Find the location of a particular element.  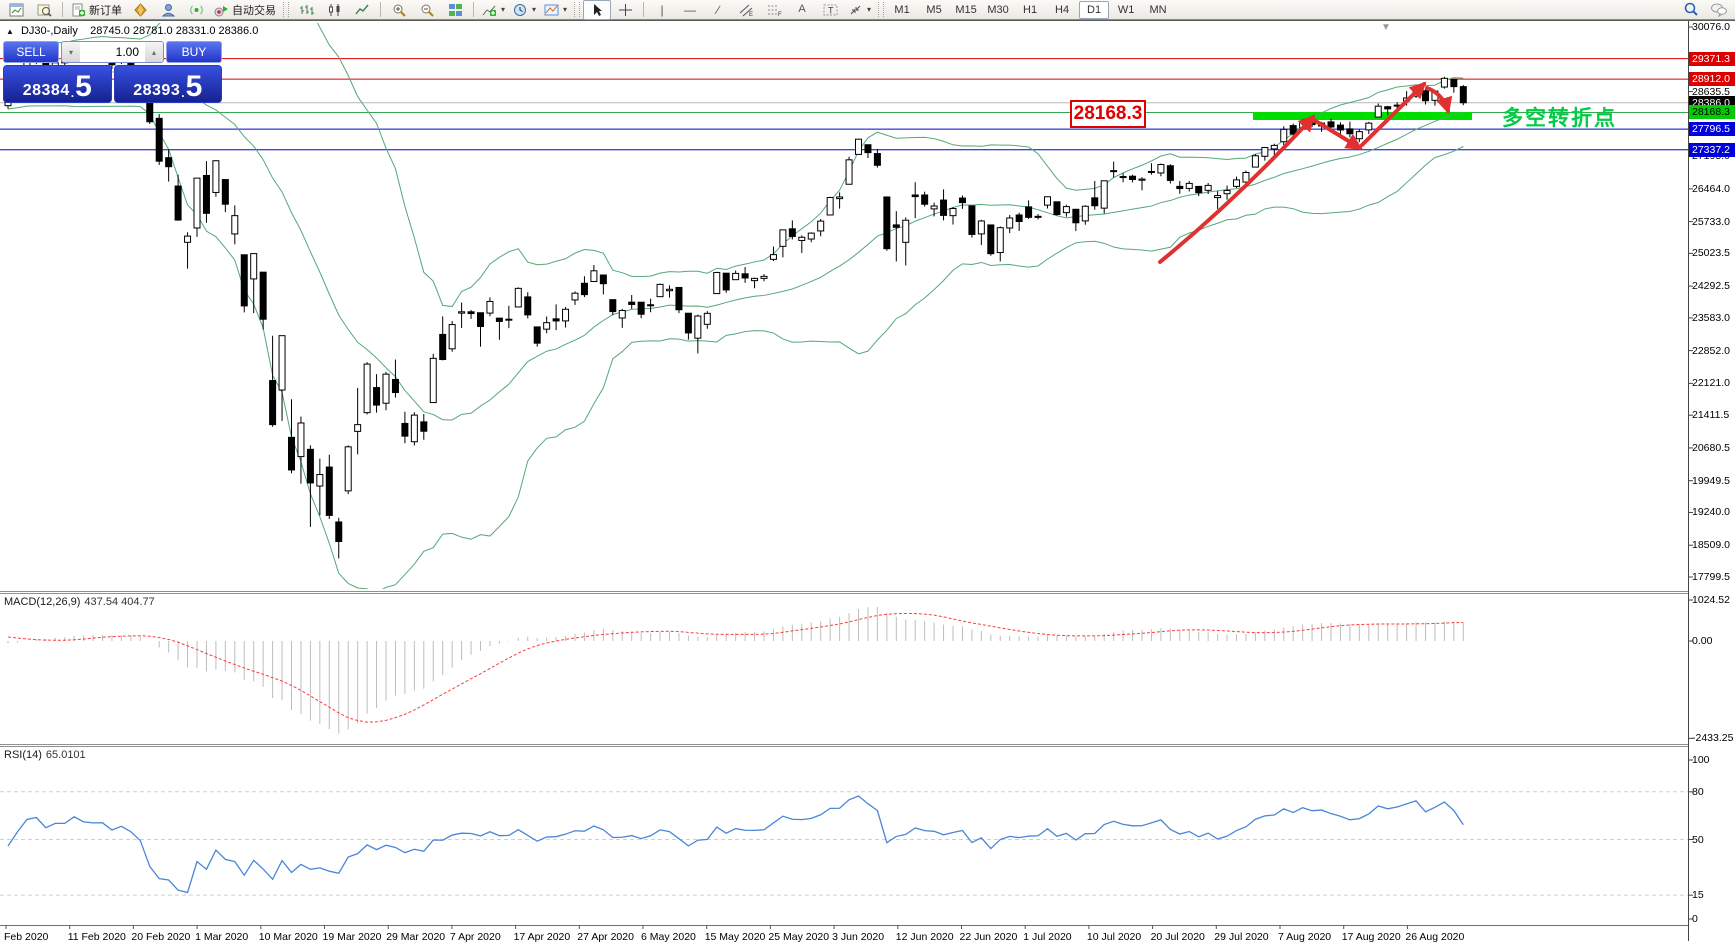

buy-button: BUY is located at coordinates (194, 52).